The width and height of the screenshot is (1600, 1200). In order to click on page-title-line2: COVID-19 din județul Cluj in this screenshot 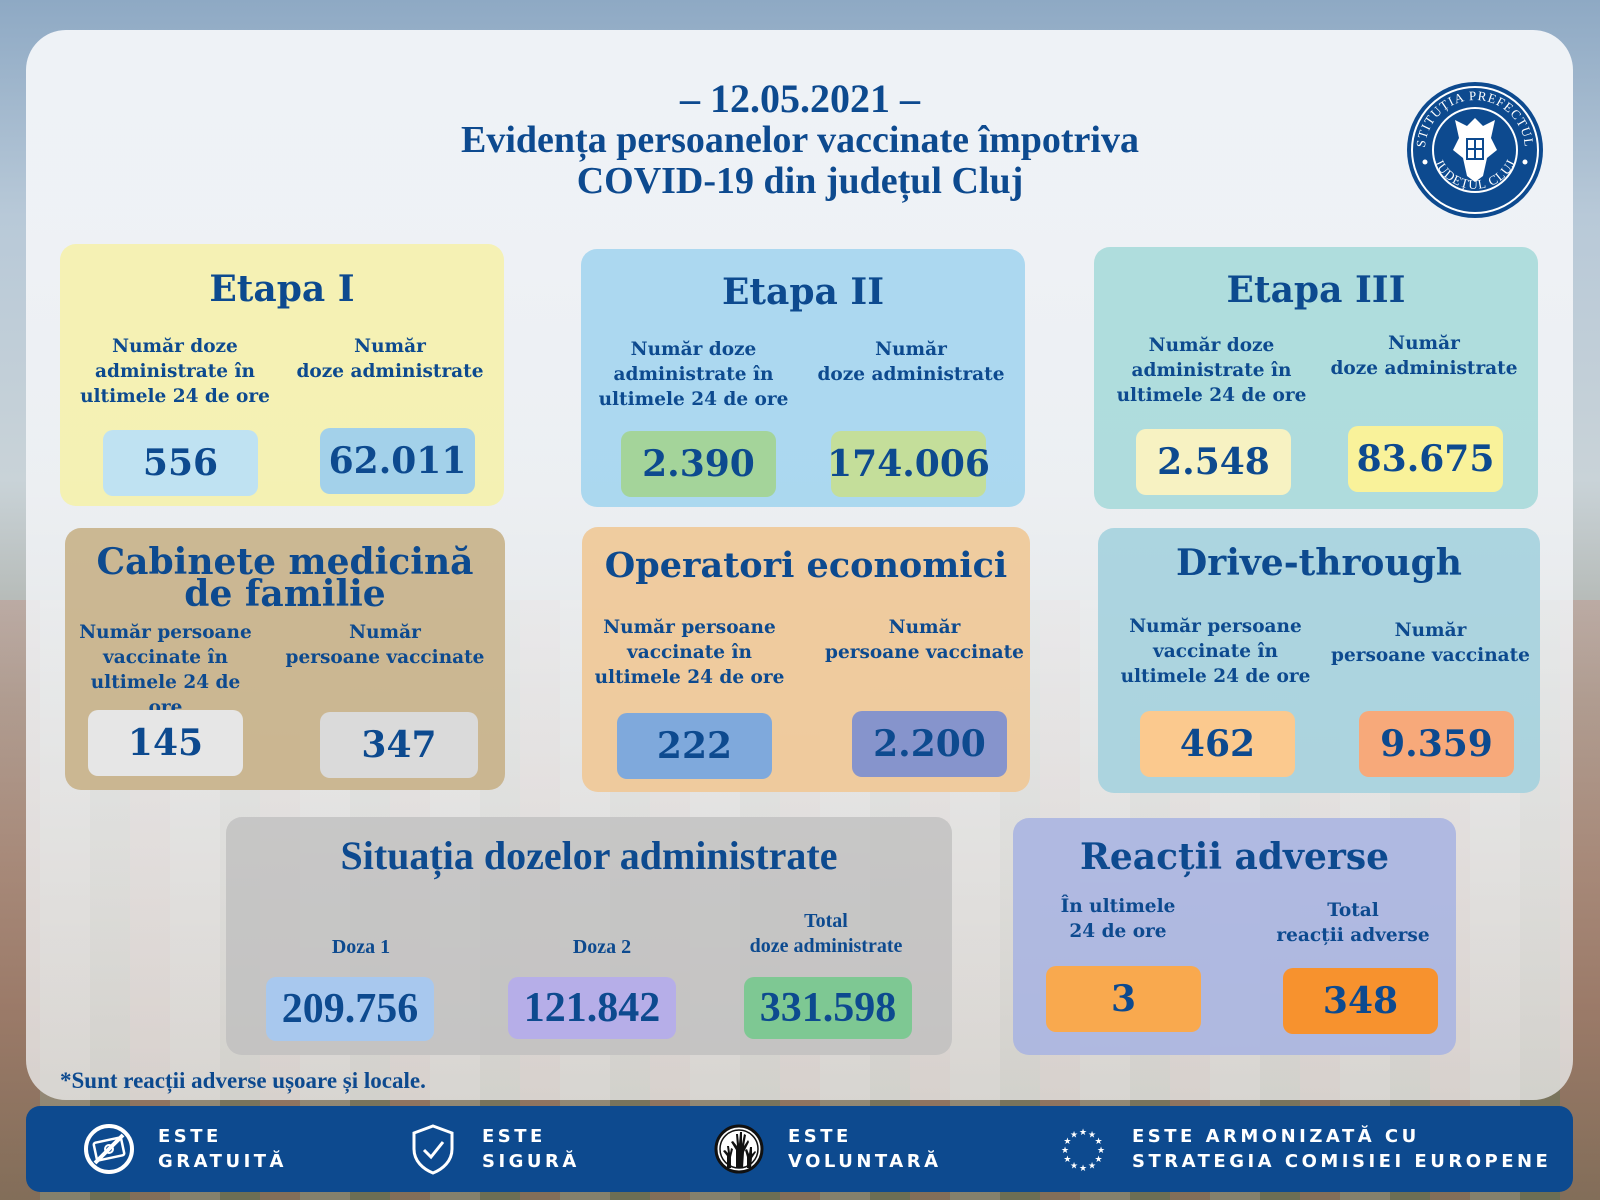, I will do `click(800, 181)`.